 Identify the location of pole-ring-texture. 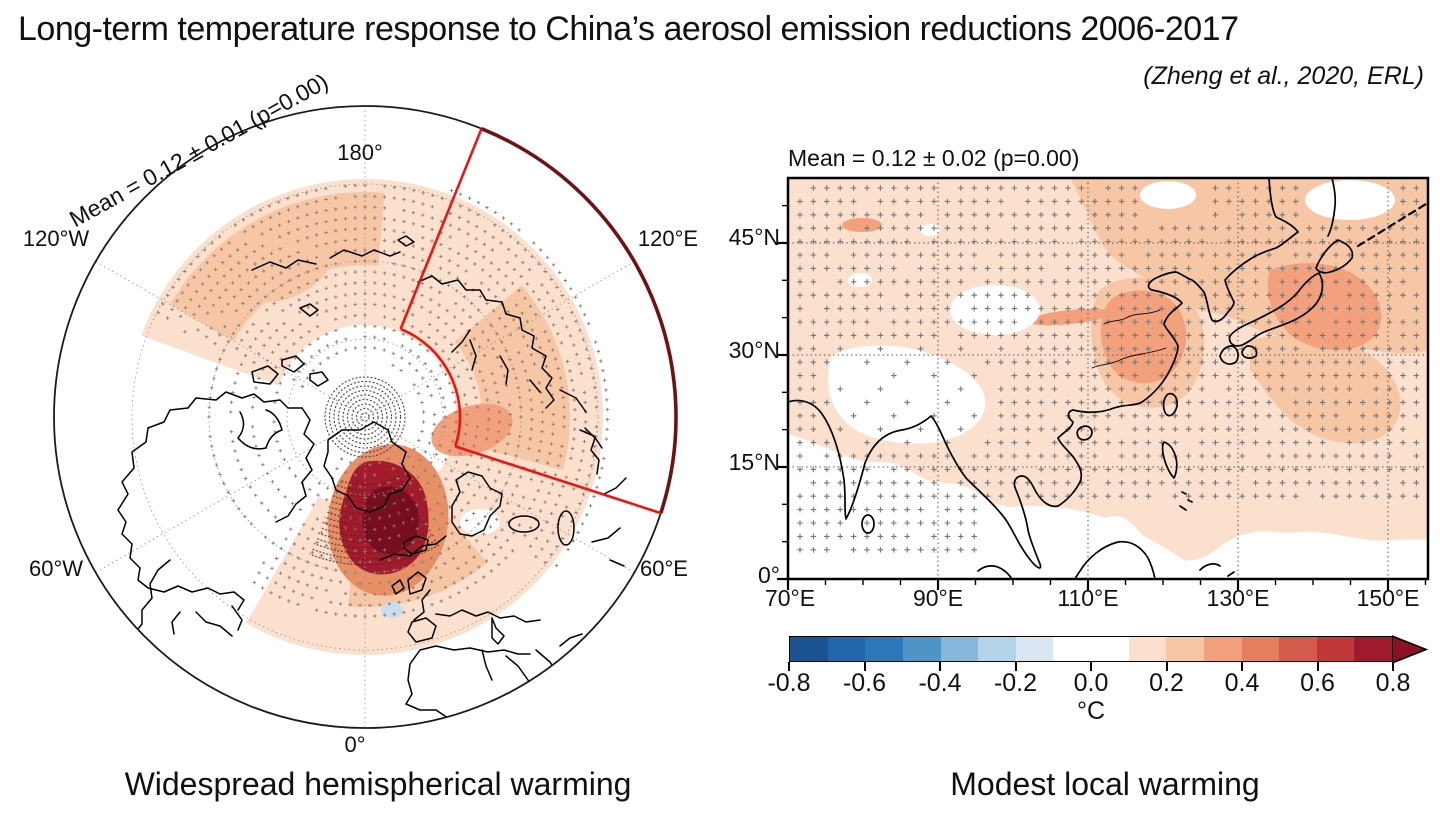
(374, 471).